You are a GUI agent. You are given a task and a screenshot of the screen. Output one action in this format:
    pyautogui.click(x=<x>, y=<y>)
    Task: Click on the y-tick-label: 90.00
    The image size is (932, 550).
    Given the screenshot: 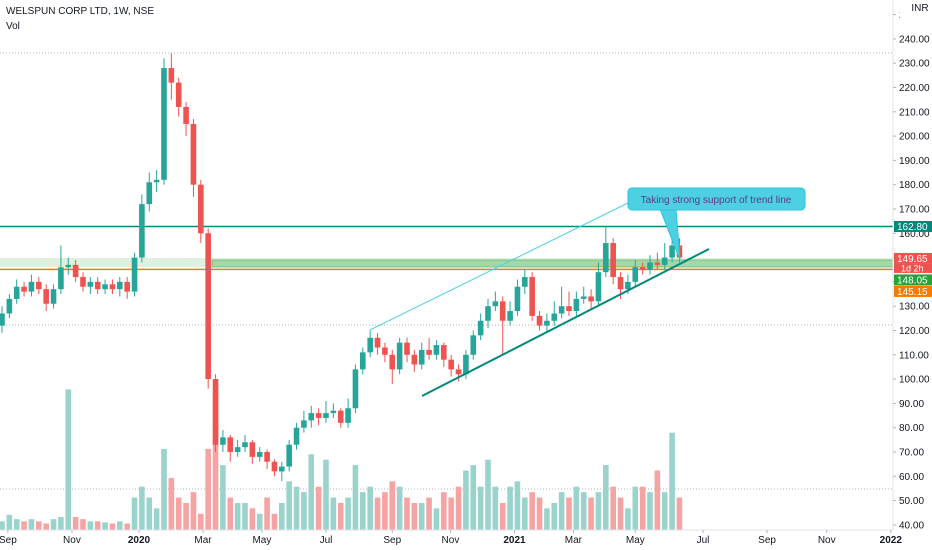 What is the action you would take?
    pyautogui.click(x=911, y=404)
    